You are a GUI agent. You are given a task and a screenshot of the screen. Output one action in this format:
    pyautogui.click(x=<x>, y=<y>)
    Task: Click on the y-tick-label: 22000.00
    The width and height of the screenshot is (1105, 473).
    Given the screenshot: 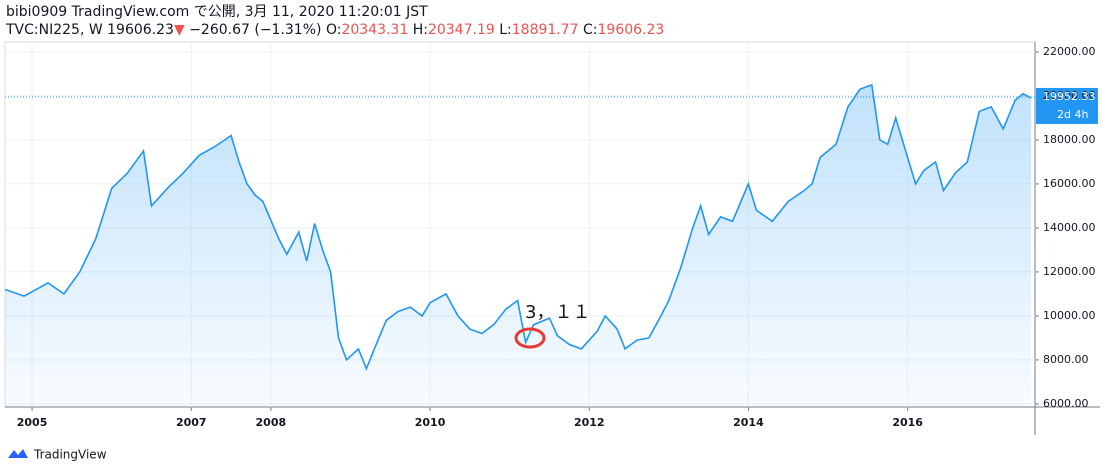 What is the action you would take?
    pyautogui.click(x=1069, y=51)
    